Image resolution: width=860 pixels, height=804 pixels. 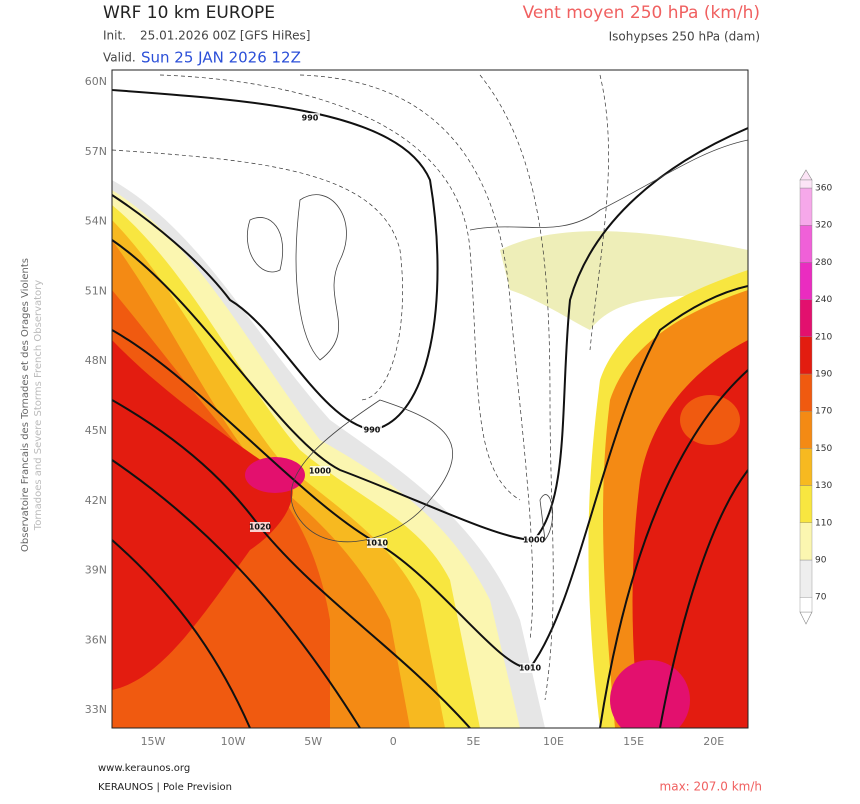 What do you see at coordinates (823, 337) in the screenshot?
I see `colorbar-label: 210` at bounding box center [823, 337].